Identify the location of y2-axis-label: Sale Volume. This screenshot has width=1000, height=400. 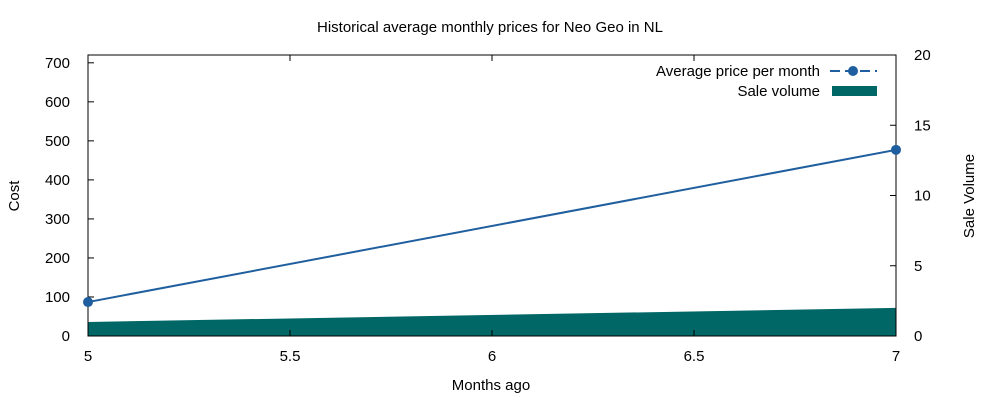
(969, 196).